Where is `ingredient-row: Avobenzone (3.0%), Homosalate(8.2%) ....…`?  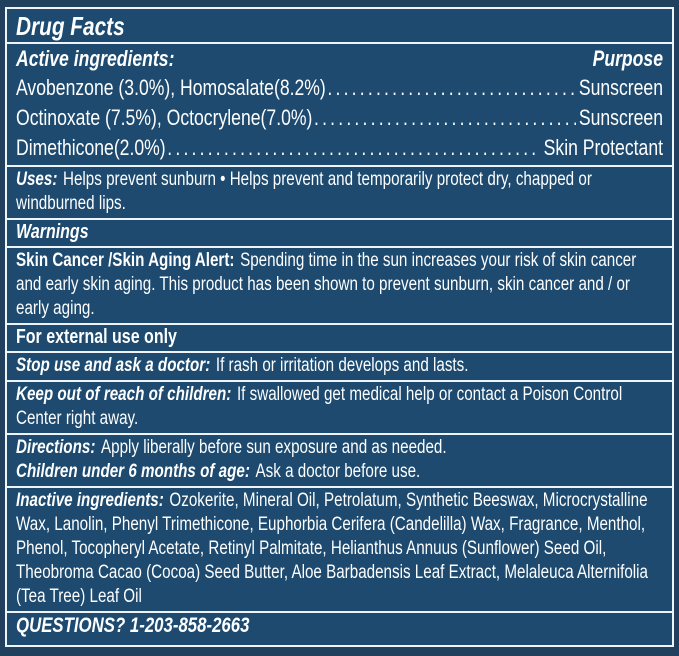
ingredient-row: Avobenzone (3.0%), Homosalate(8.2%) ....… is located at coordinates (339, 88).